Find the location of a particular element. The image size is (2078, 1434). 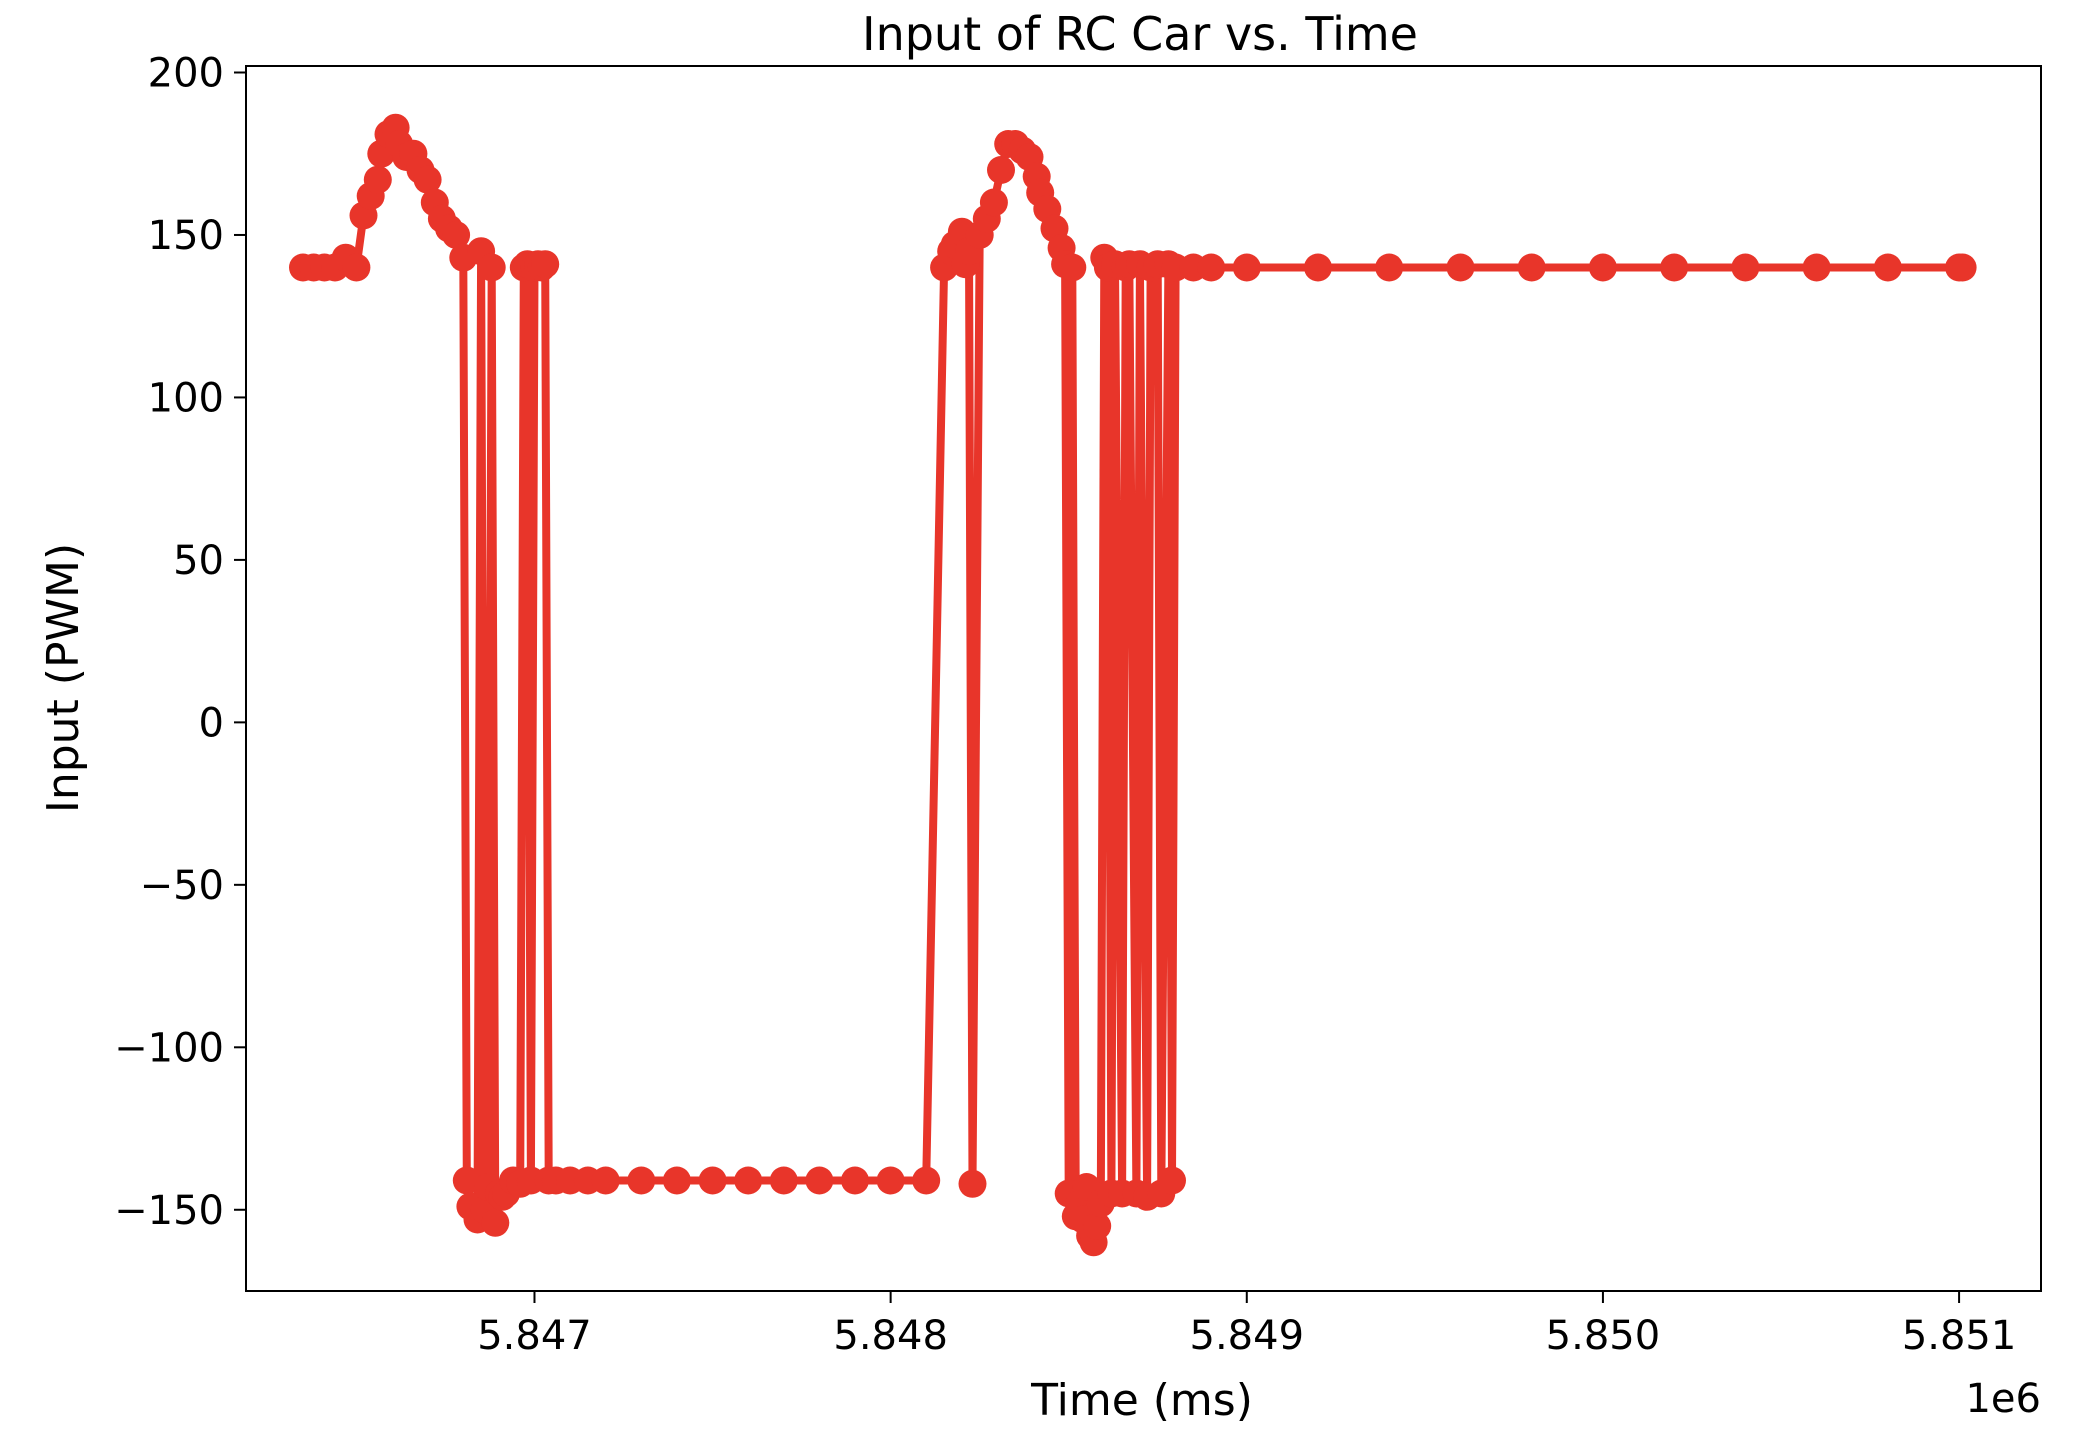

y-tick-label: 50 is located at coordinates (198, 561).